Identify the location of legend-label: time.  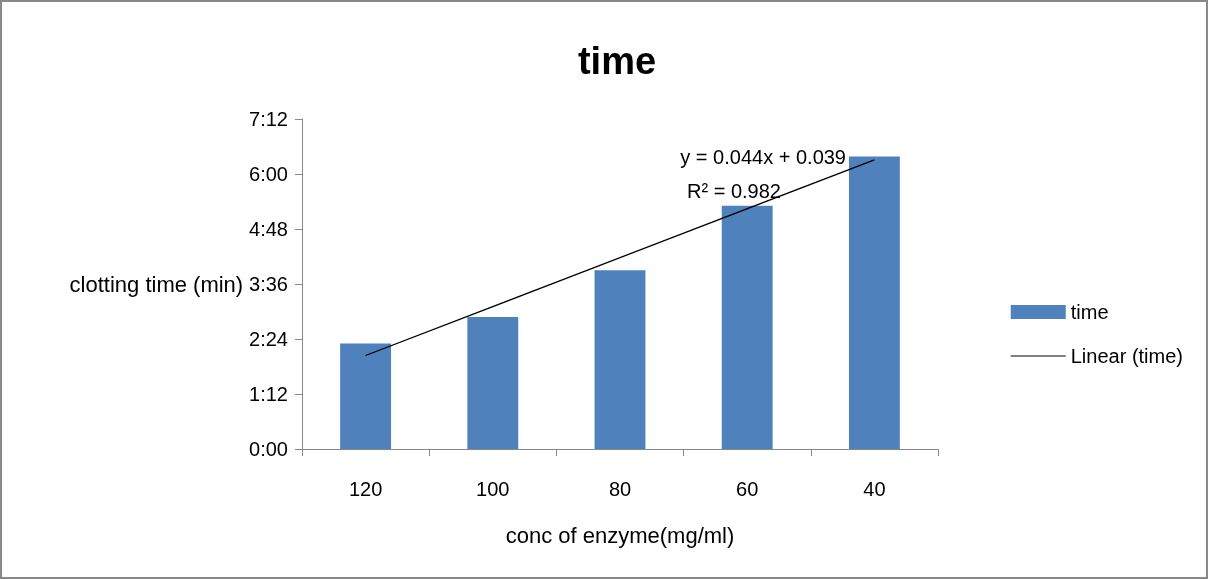
(1089, 312).